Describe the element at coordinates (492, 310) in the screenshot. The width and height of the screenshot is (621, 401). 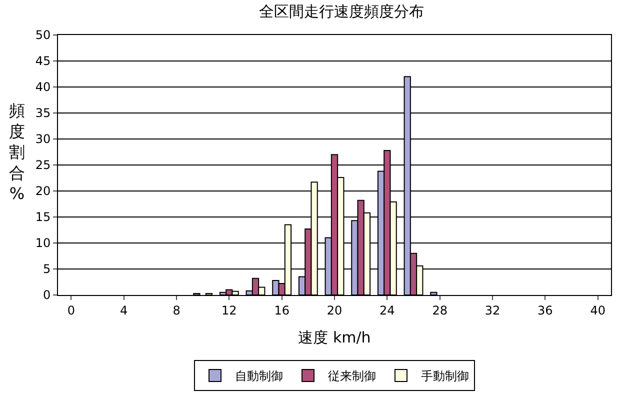
I see `x-tick-label: 32` at that location.